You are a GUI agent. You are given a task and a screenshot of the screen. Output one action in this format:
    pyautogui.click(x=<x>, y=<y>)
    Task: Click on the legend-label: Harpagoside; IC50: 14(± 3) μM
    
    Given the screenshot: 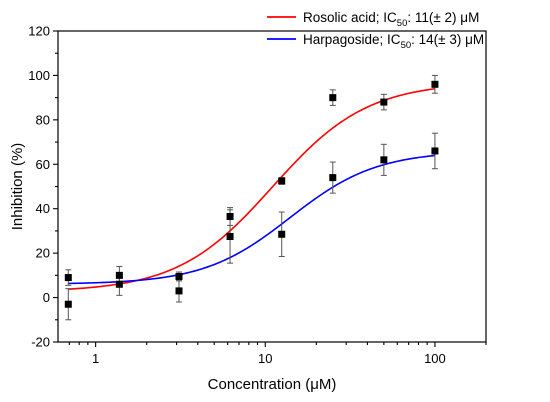 What is the action you would take?
    pyautogui.click(x=393, y=41)
    